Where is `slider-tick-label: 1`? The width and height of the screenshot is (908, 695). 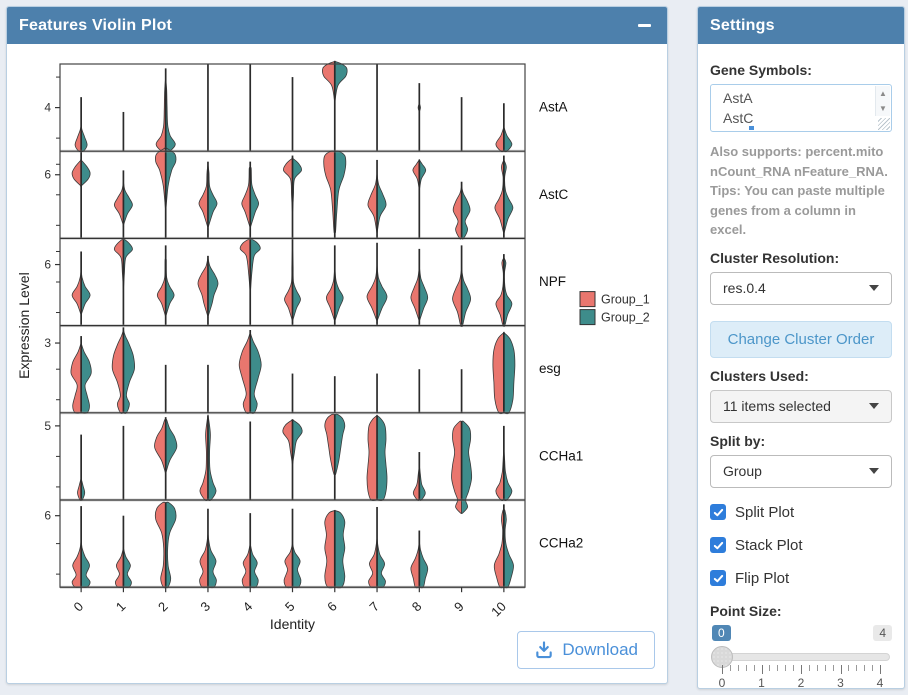
slider-tick-label: 1 is located at coordinates (761, 682).